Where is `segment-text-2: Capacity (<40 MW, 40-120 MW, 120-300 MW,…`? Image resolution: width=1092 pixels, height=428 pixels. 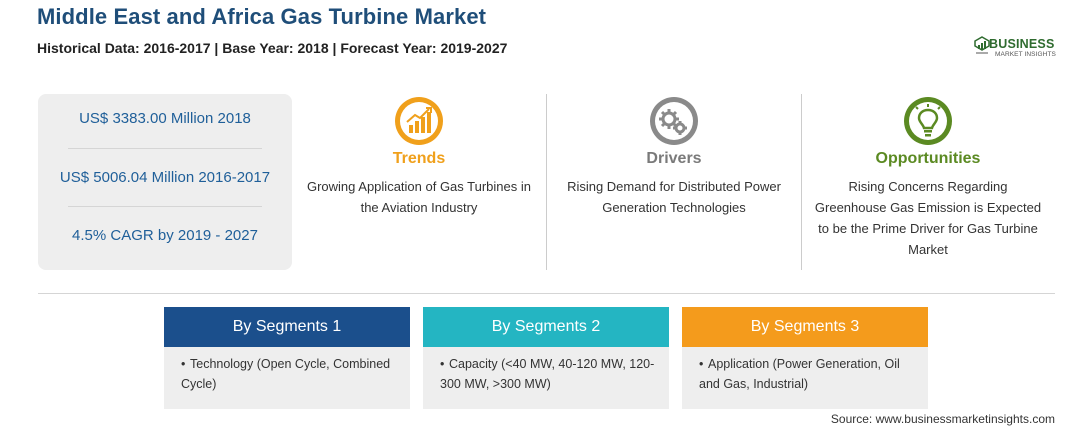 segment-text-2: Capacity (<40 MW, 40-120 MW, 120-300 MW,… is located at coordinates (547, 374).